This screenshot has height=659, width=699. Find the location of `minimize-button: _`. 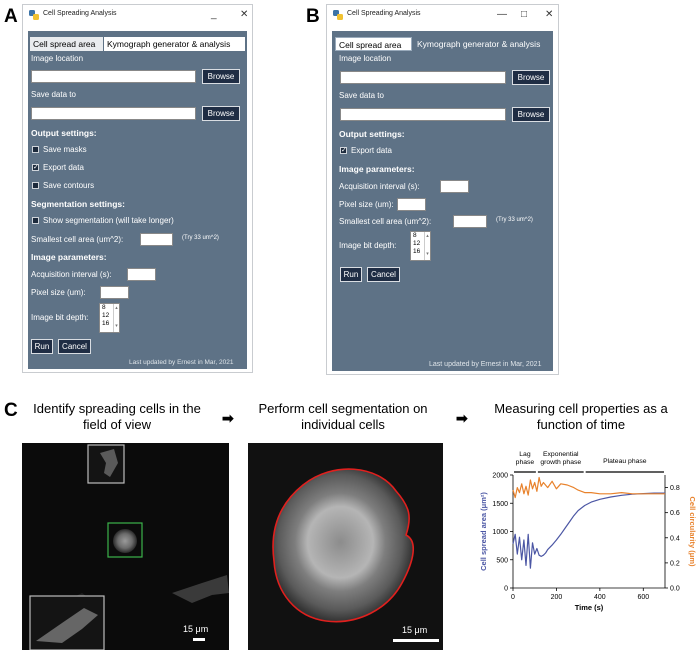

minimize-button: _ is located at coordinates (214, 14).